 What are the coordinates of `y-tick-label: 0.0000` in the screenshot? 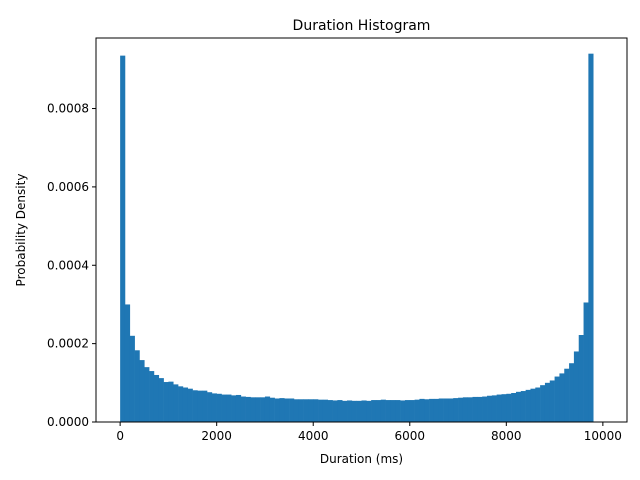 It's located at (68, 422).